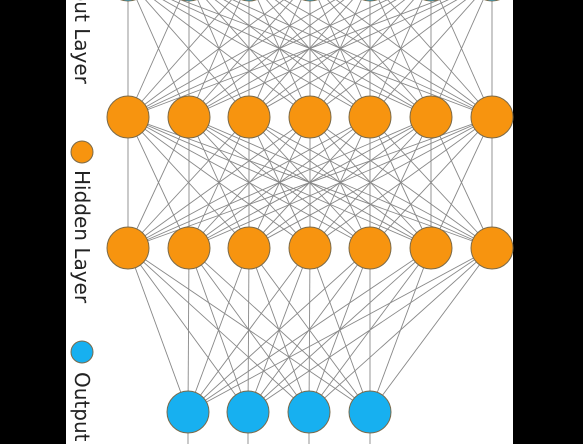  I want to click on legend-swatch-output, so click(82, 352).